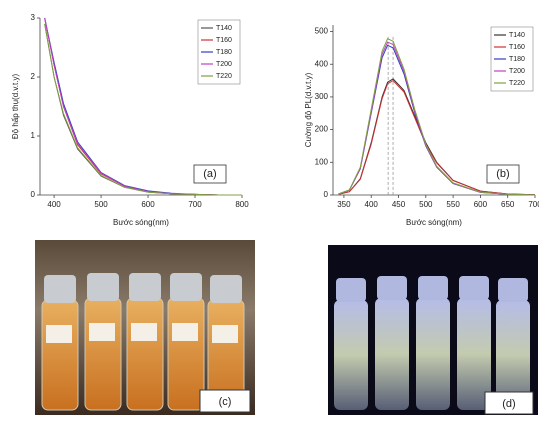  What do you see at coordinates (308, 109) in the screenshot?
I see `y-axis-label: Cường độ PL(d.v.t.y)` at bounding box center [308, 109].